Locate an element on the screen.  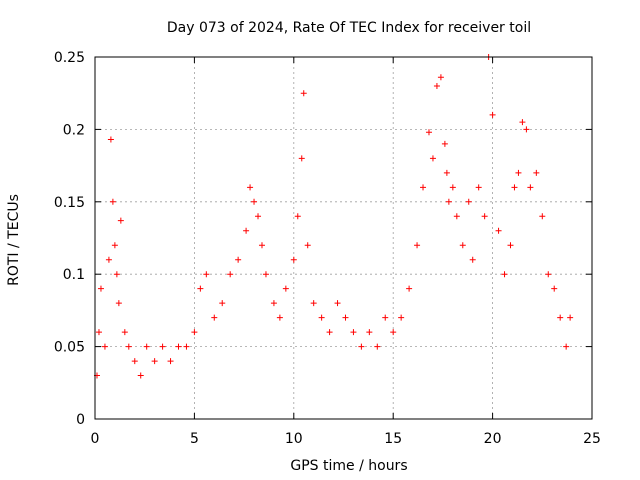
y-axis-label: ROTI / TECUs is located at coordinates (14, 240).